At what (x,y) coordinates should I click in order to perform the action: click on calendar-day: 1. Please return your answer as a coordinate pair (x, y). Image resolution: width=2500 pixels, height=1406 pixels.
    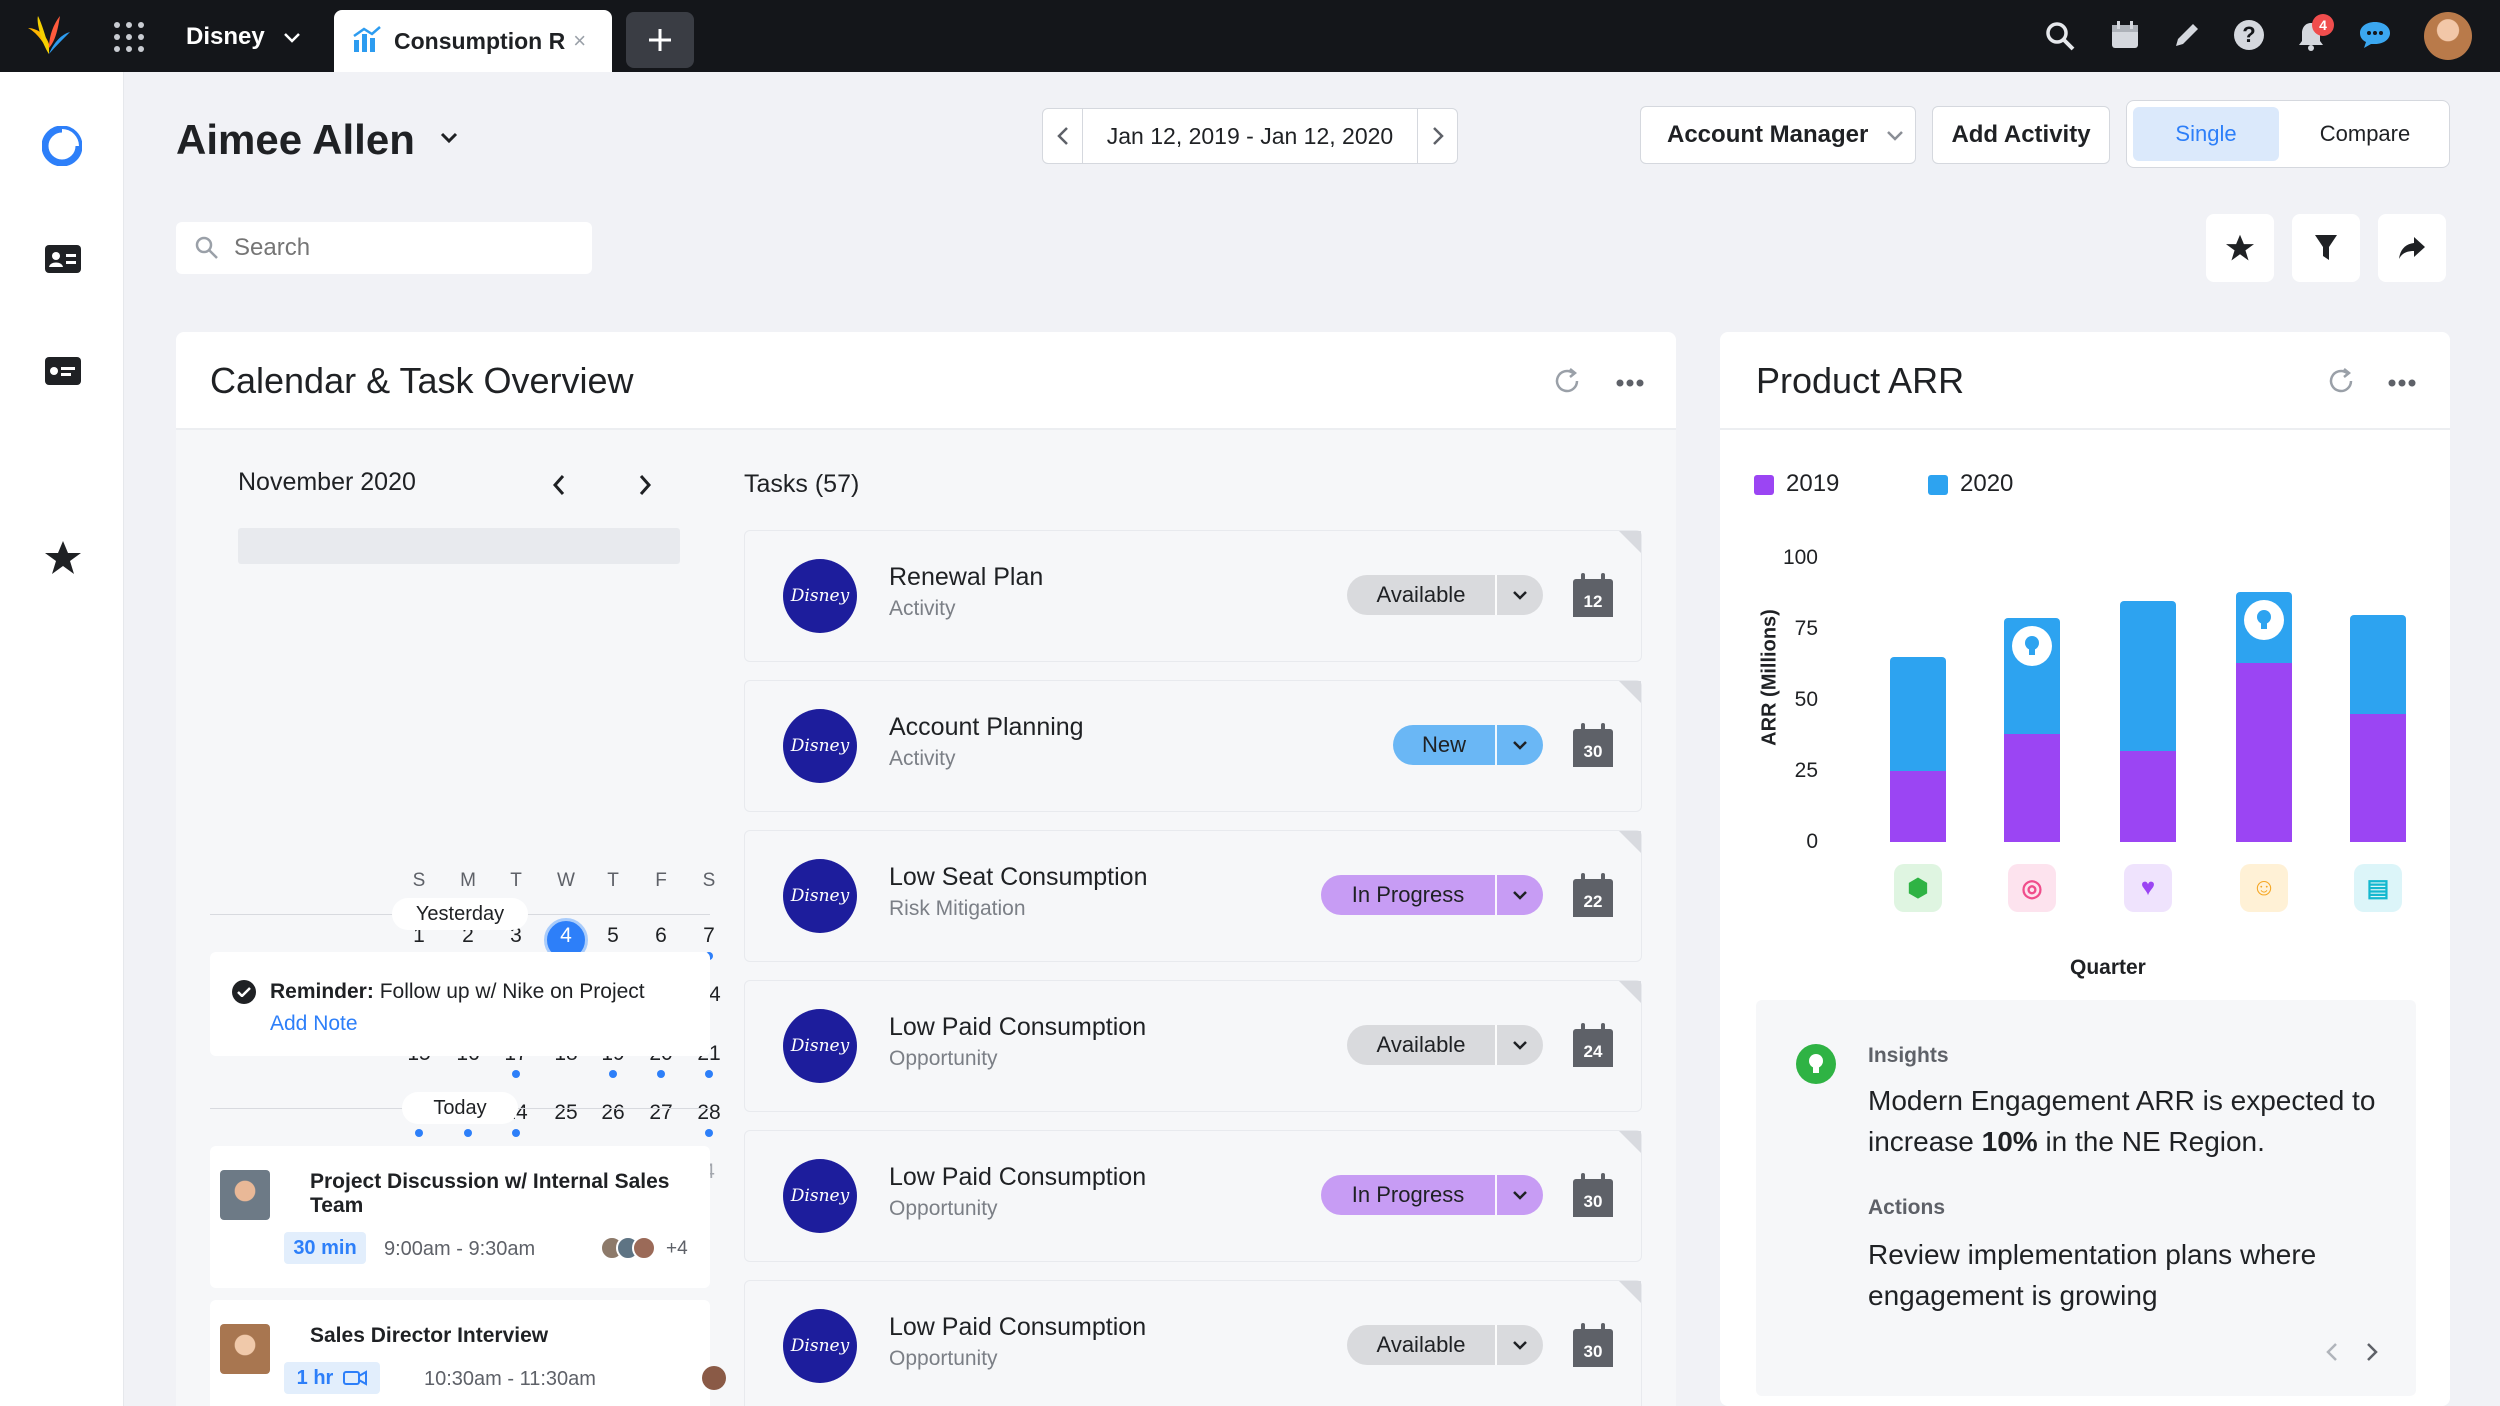
    Looking at the image, I should click on (419, 935).